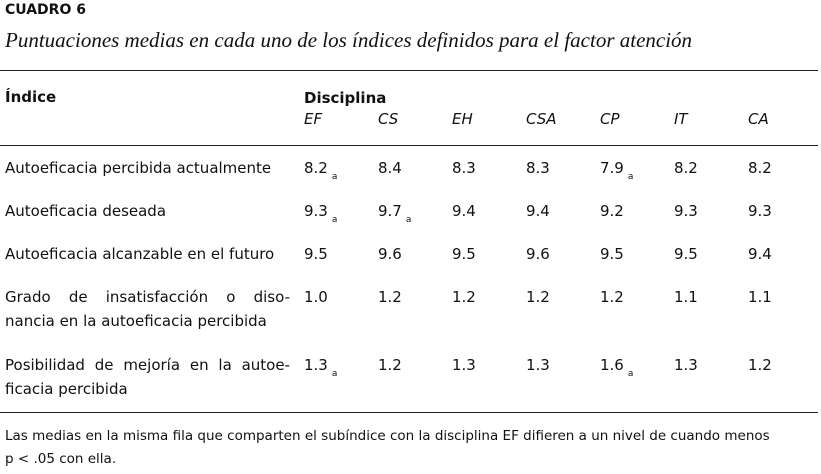 This screenshot has width=821, height=474. I want to click on cell-value: 7.9, so click(612, 168).